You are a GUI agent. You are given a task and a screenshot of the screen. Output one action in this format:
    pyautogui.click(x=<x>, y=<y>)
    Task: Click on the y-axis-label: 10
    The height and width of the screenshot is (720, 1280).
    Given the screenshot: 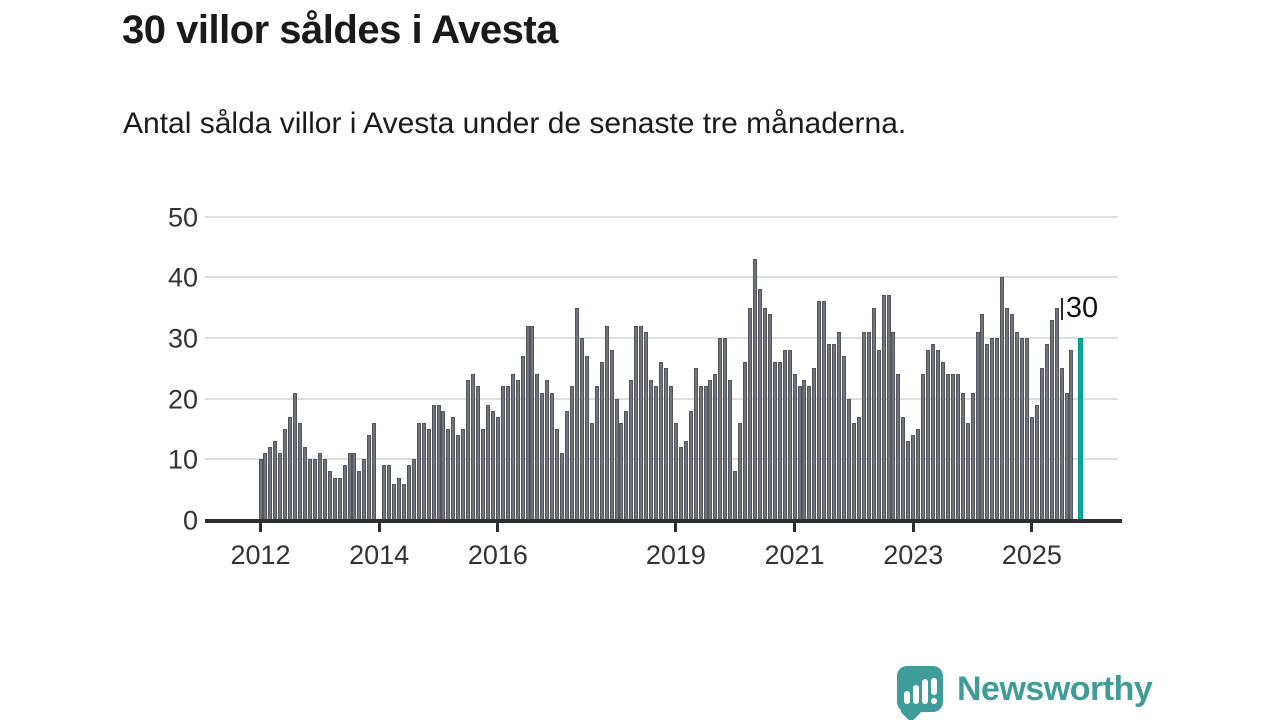 What is the action you would take?
    pyautogui.click(x=182, y=459)
    